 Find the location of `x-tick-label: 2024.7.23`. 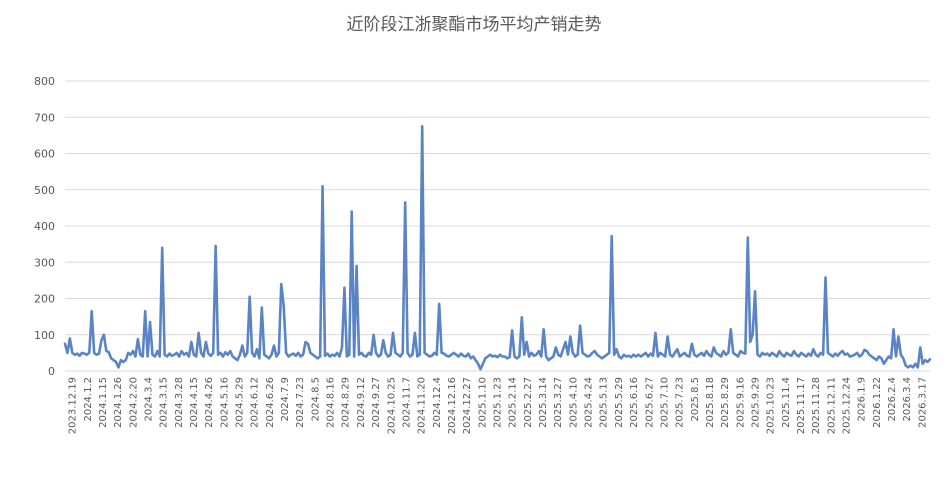

x-tick-label: 2024.7.23 is located at coordinates (300, 402).